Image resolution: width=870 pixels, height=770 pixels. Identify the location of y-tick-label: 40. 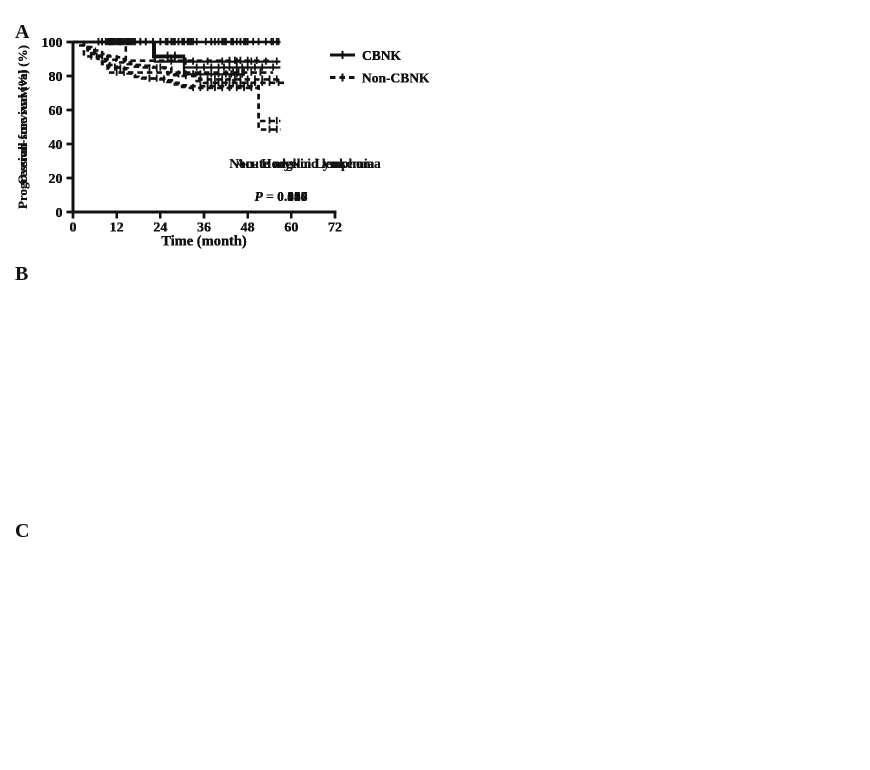
(56, 145).